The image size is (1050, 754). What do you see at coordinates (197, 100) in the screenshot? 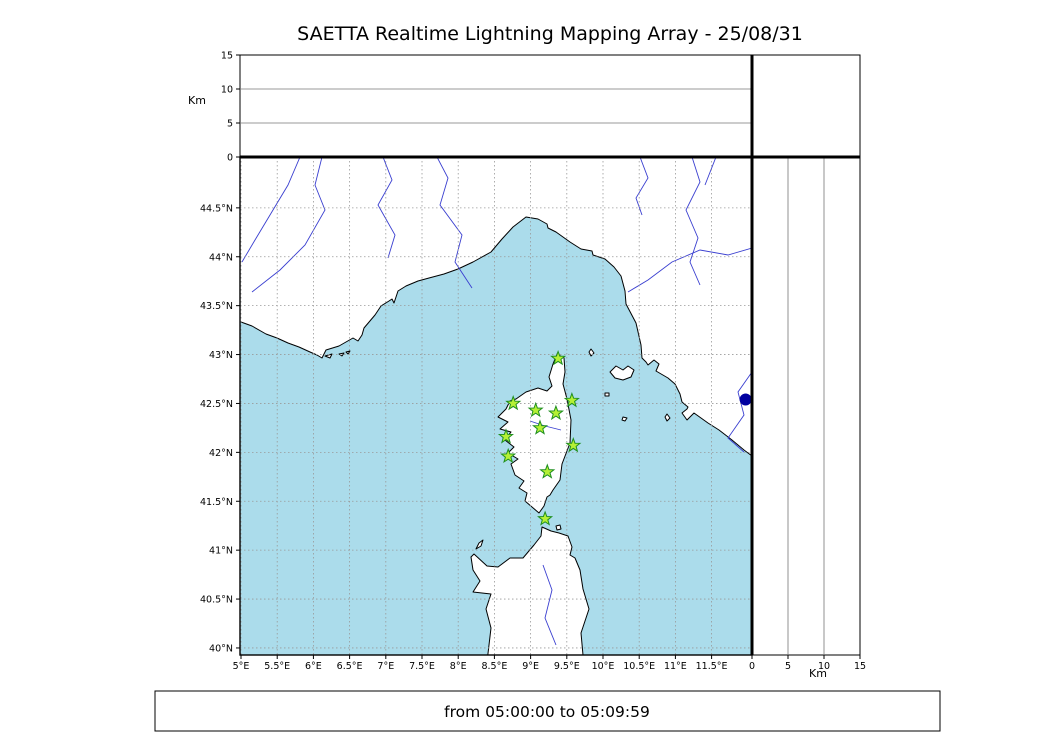
I see `top-axis-km-label: Km` at bounding box center [197, 100].